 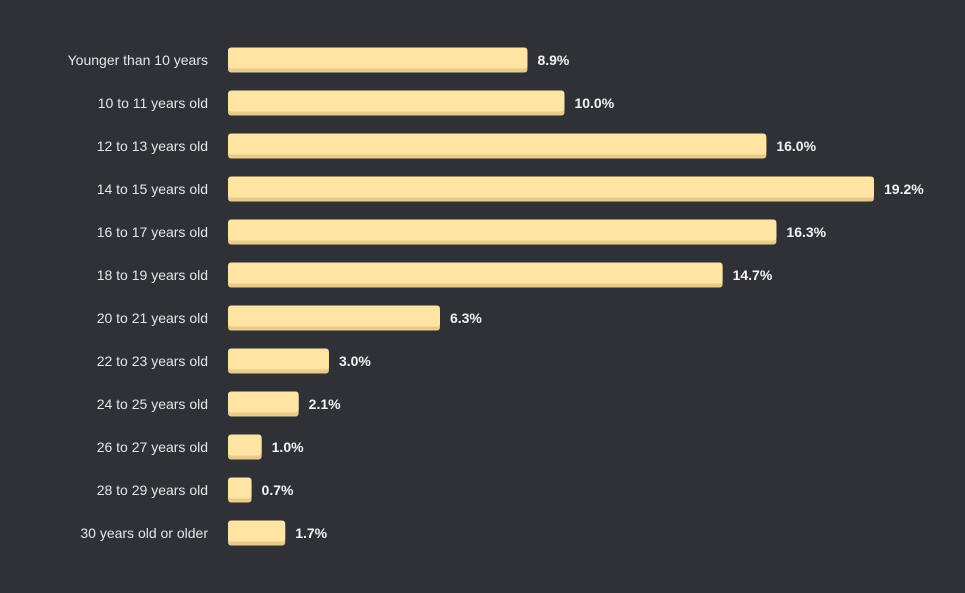 What do you see at coordinates (152, 447) in the screenshot?
I see `category-label: 26 to 27 years old` at bounding box center [152, 447].